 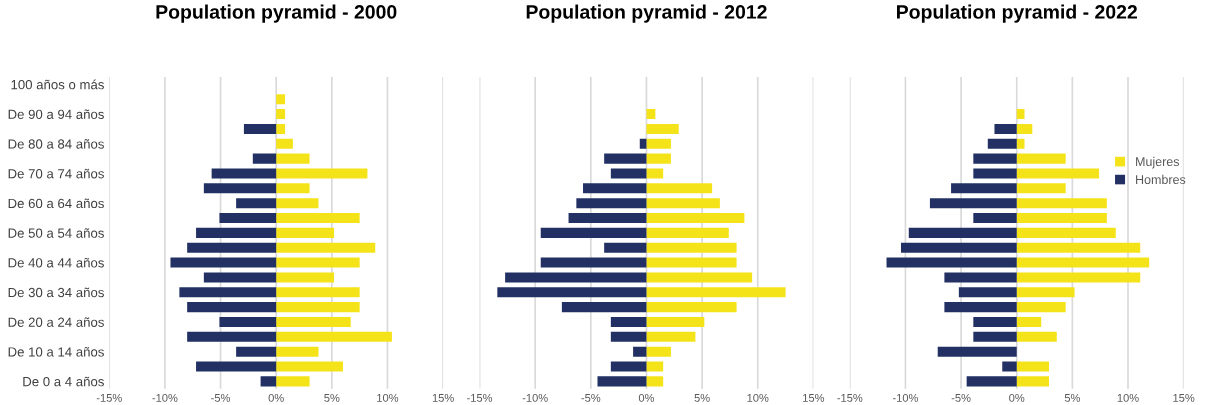 What do you see at coordinates (1017, 13) in the screenshot?
I see `chart-title: Population pyramid - 2022` at bounding box center [1017, 13].